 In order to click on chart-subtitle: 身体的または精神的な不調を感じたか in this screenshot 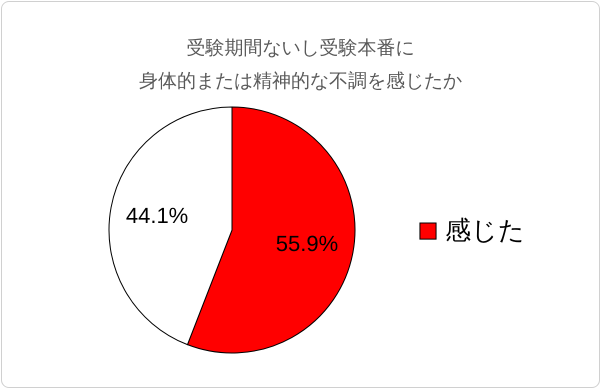, I will do `click(300, 82)`.